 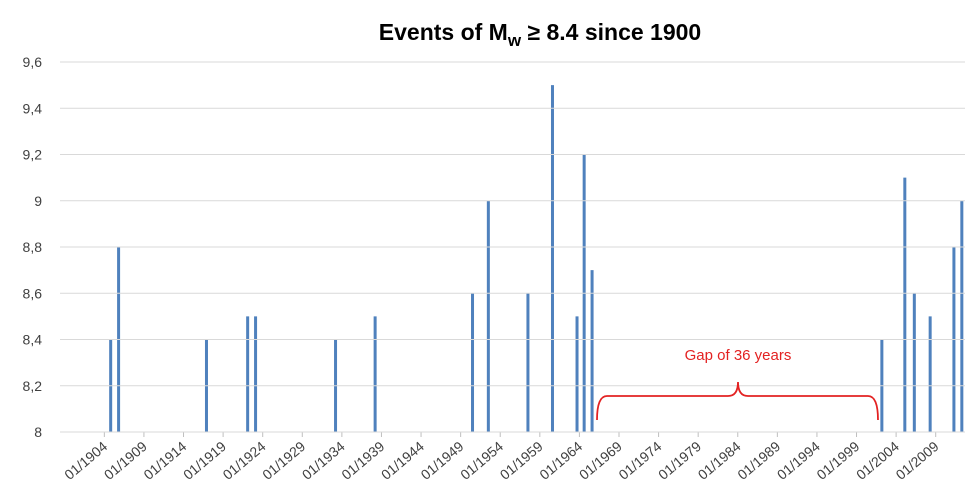 What do you see at coordinates (323, 460) in the screenshot?
I see `x-tick-label: 01/1934` at bounding box center [323, 460].